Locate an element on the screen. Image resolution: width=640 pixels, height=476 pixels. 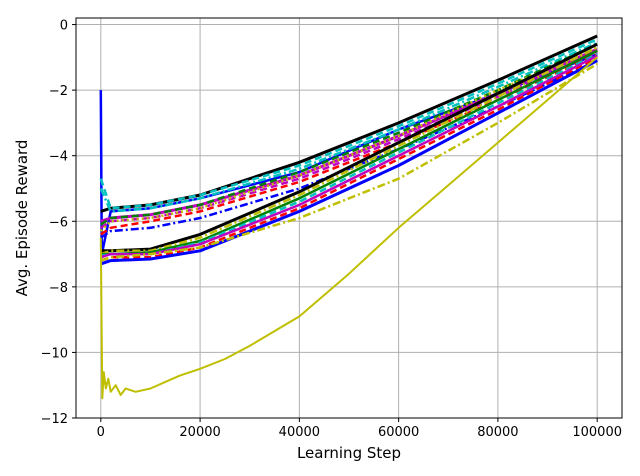
x-tick-label: 40000 is located at coordinates (299, 432).